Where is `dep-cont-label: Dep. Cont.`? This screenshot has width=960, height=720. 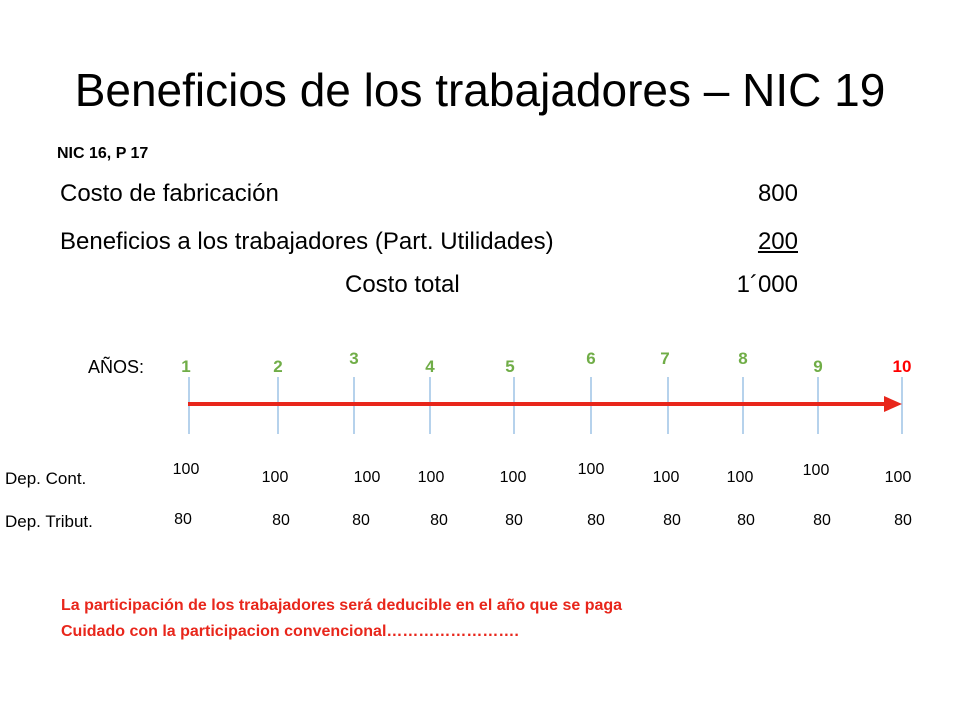 dep-cont-label: Dep. Cont. is located at coordinates (46, 478).